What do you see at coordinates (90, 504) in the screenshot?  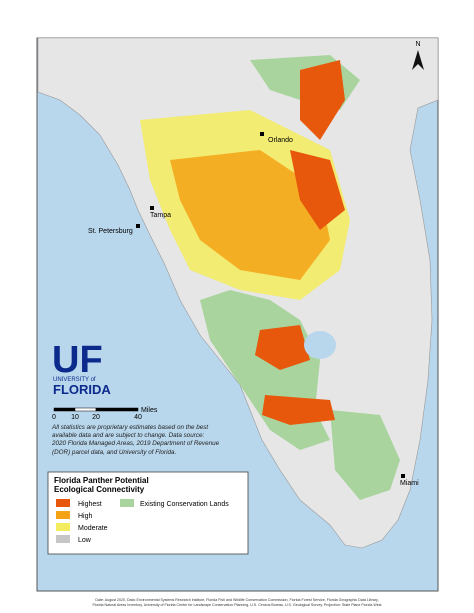 I see `legend-label: Highest` at bounding box center [90, 504].